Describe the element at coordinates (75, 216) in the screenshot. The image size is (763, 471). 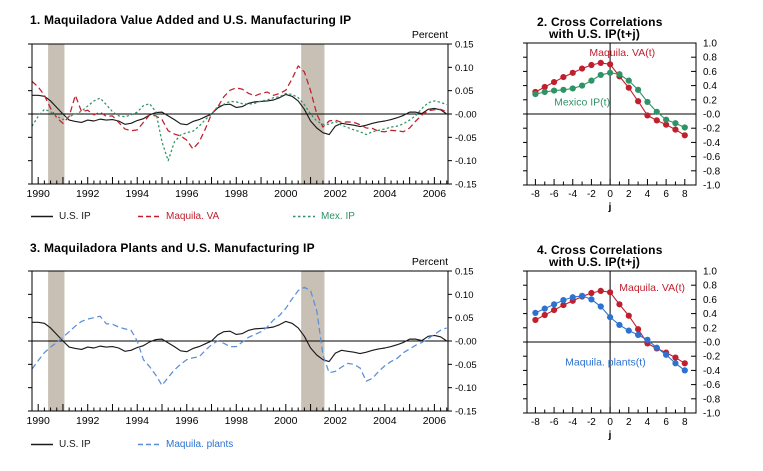
I see `legend-label-us-ip: U.S. IP` at that location.